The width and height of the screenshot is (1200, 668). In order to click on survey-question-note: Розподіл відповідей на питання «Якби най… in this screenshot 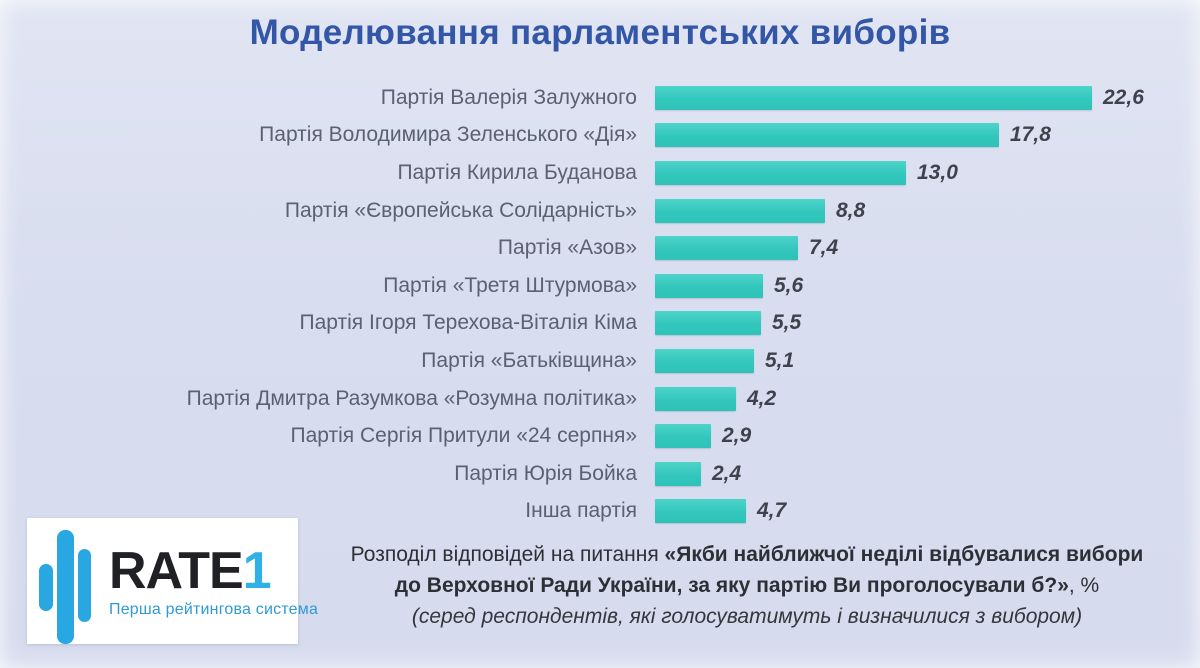, I will do `click(747, 585)`.